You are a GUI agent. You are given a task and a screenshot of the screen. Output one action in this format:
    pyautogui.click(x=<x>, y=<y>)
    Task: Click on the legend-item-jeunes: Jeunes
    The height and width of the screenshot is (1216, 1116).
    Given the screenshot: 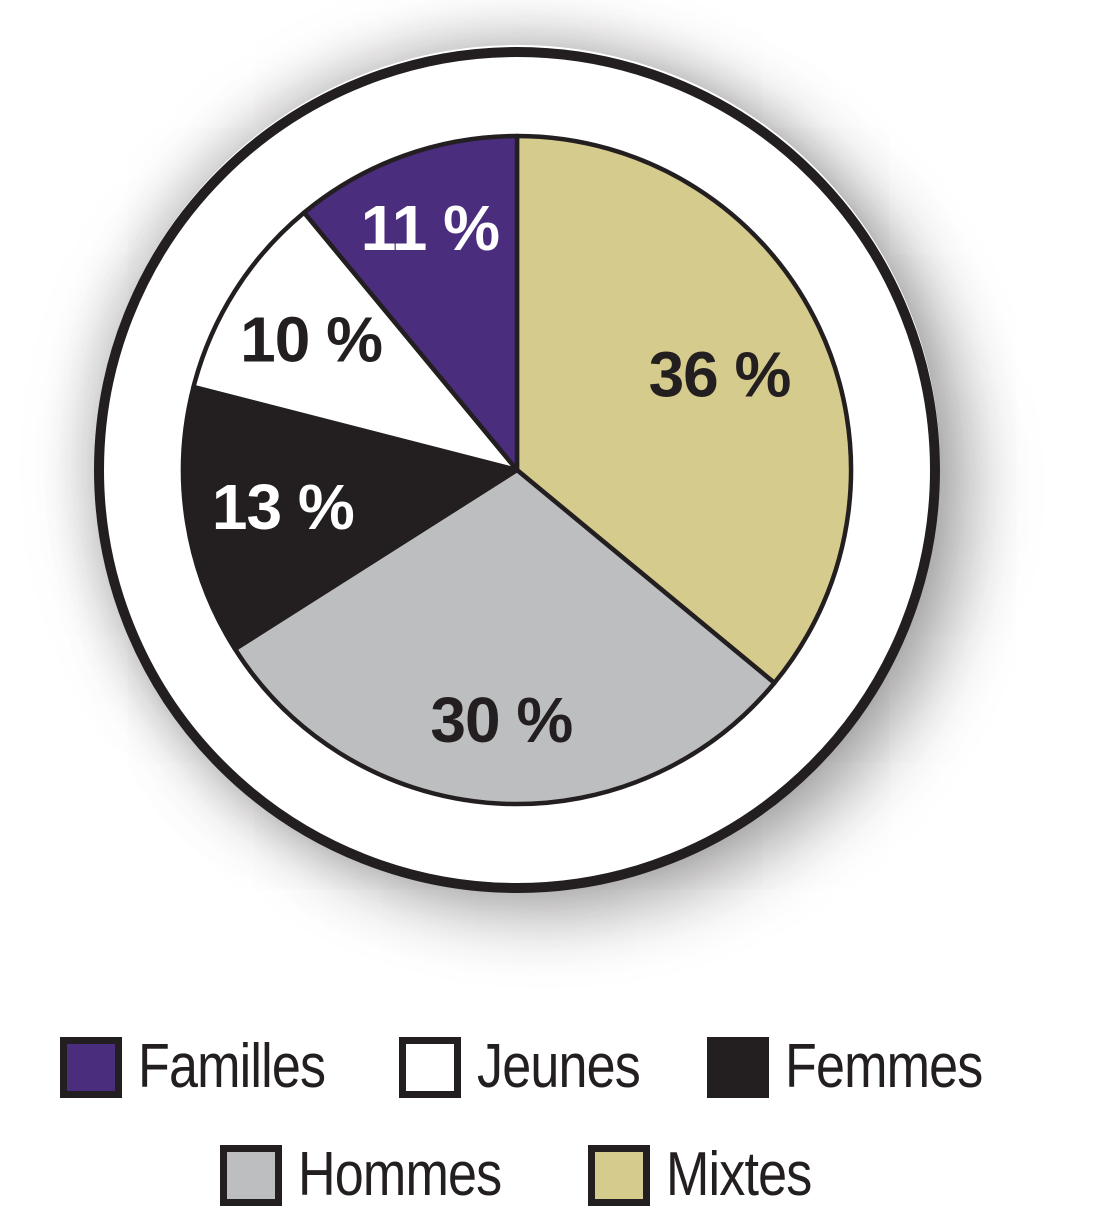 What is the action you would take?
    pyautogui.click(x=535, y=1067)
    